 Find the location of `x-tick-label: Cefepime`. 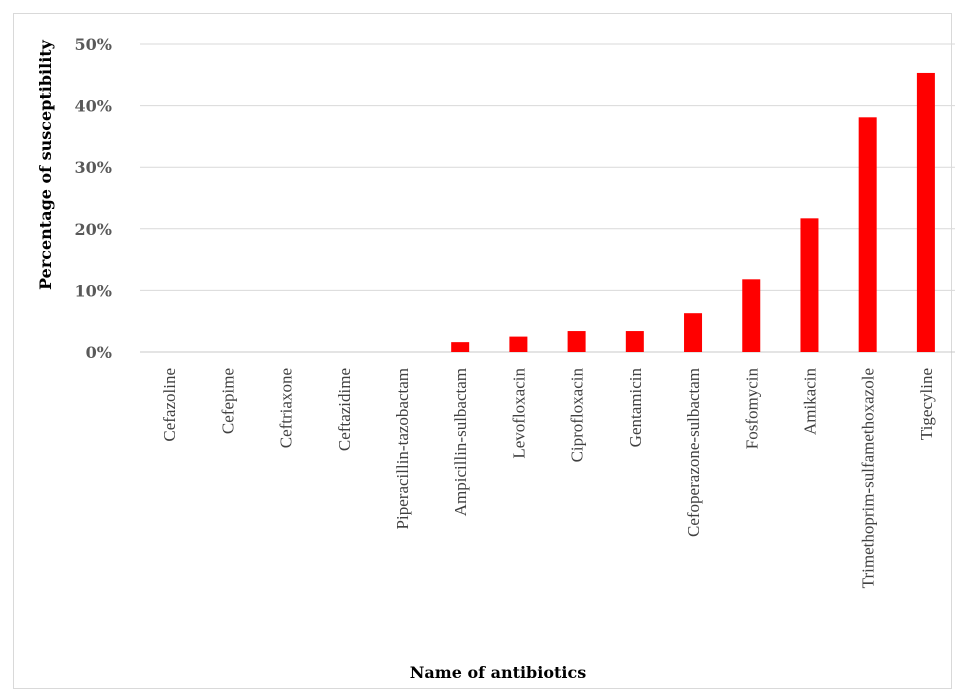

x-tick-label: Cefepime is located at coordinates (227, 401).